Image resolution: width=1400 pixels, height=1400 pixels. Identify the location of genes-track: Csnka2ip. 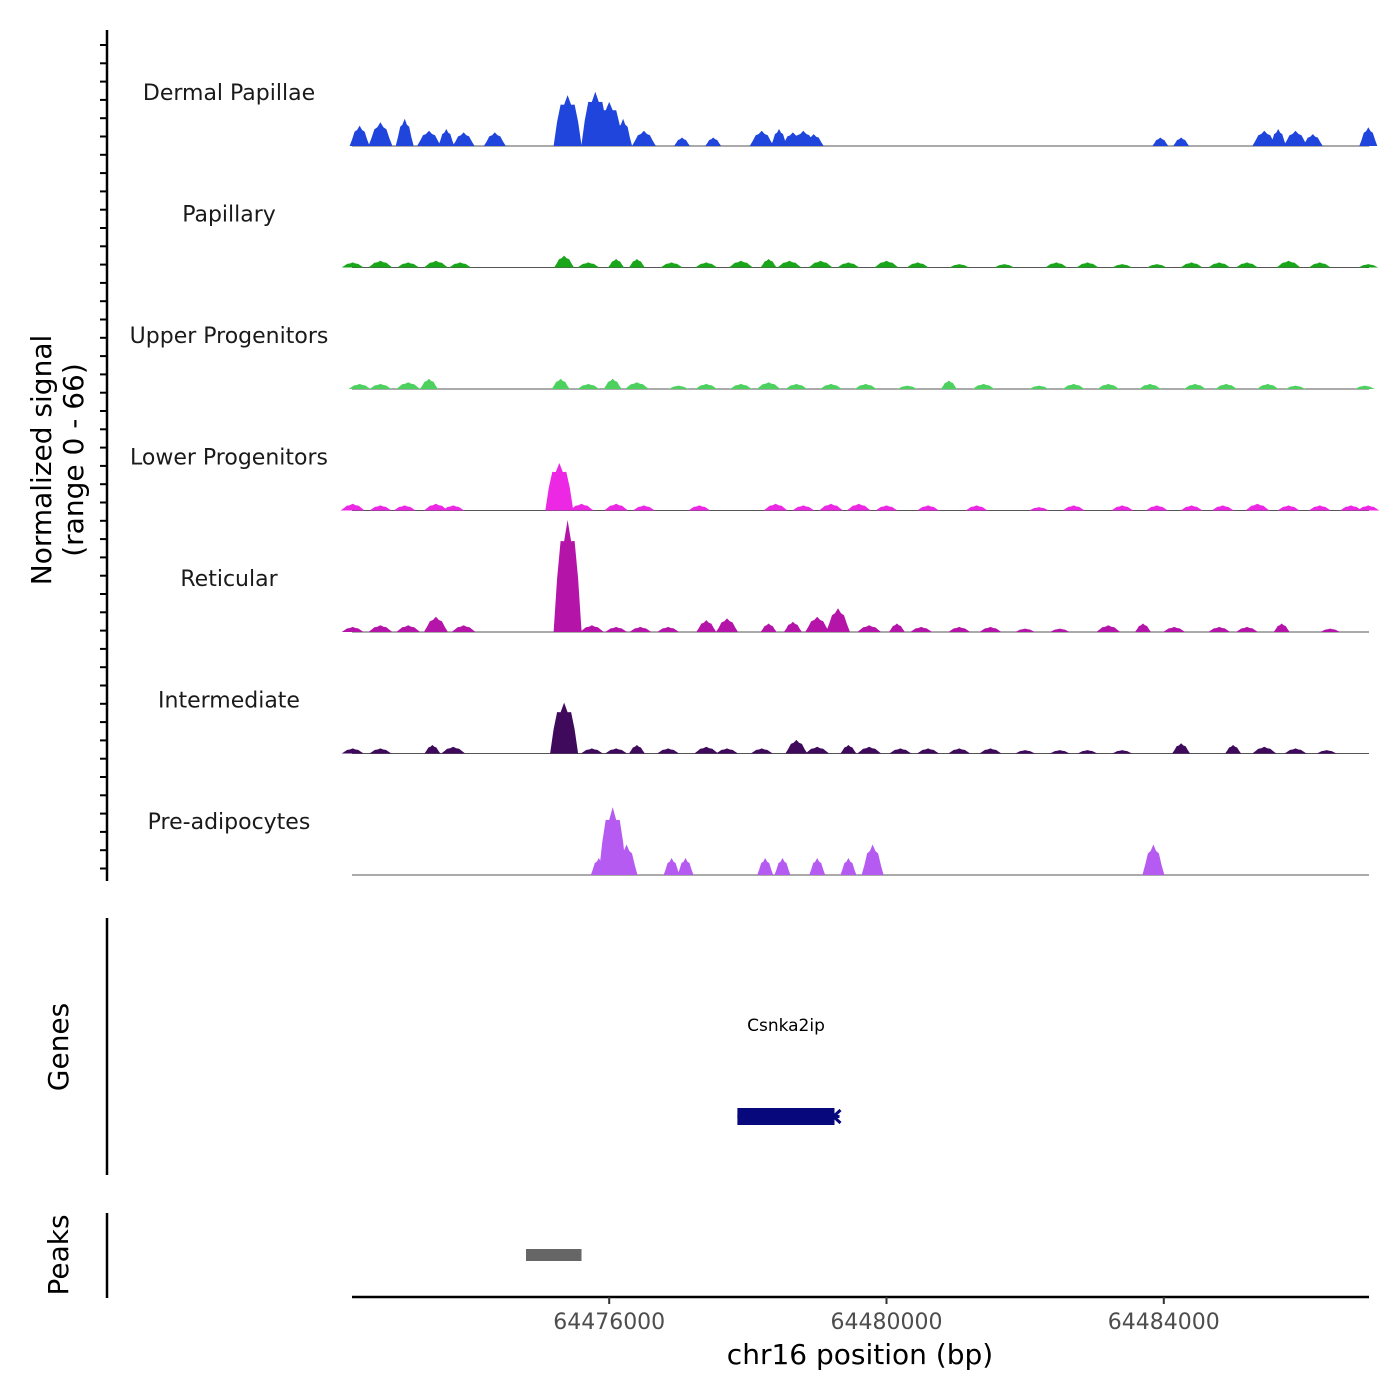
(789, 1070).